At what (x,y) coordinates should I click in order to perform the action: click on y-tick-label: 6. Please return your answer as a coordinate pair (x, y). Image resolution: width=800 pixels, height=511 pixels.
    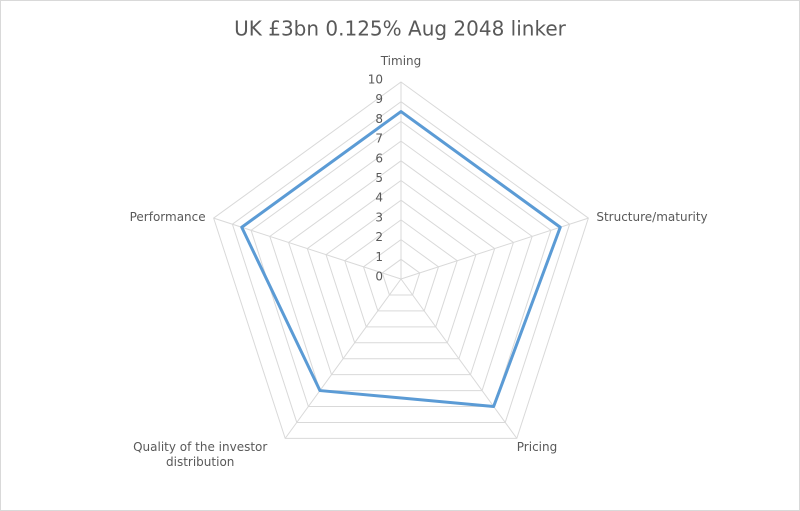
    Looking at the image, I should click on (379, 158).